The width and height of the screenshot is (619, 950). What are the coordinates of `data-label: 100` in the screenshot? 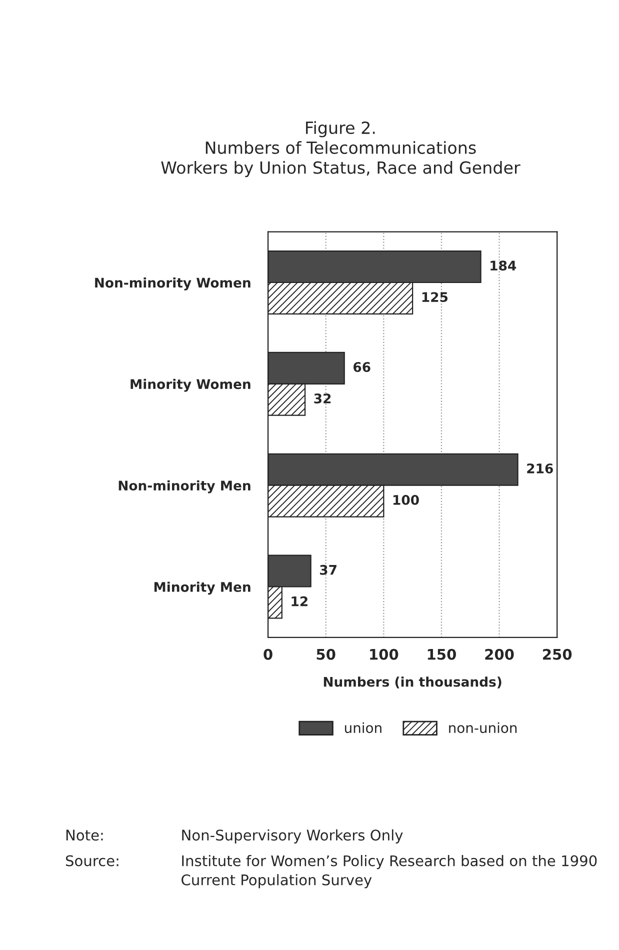 It's located at (406, 499).